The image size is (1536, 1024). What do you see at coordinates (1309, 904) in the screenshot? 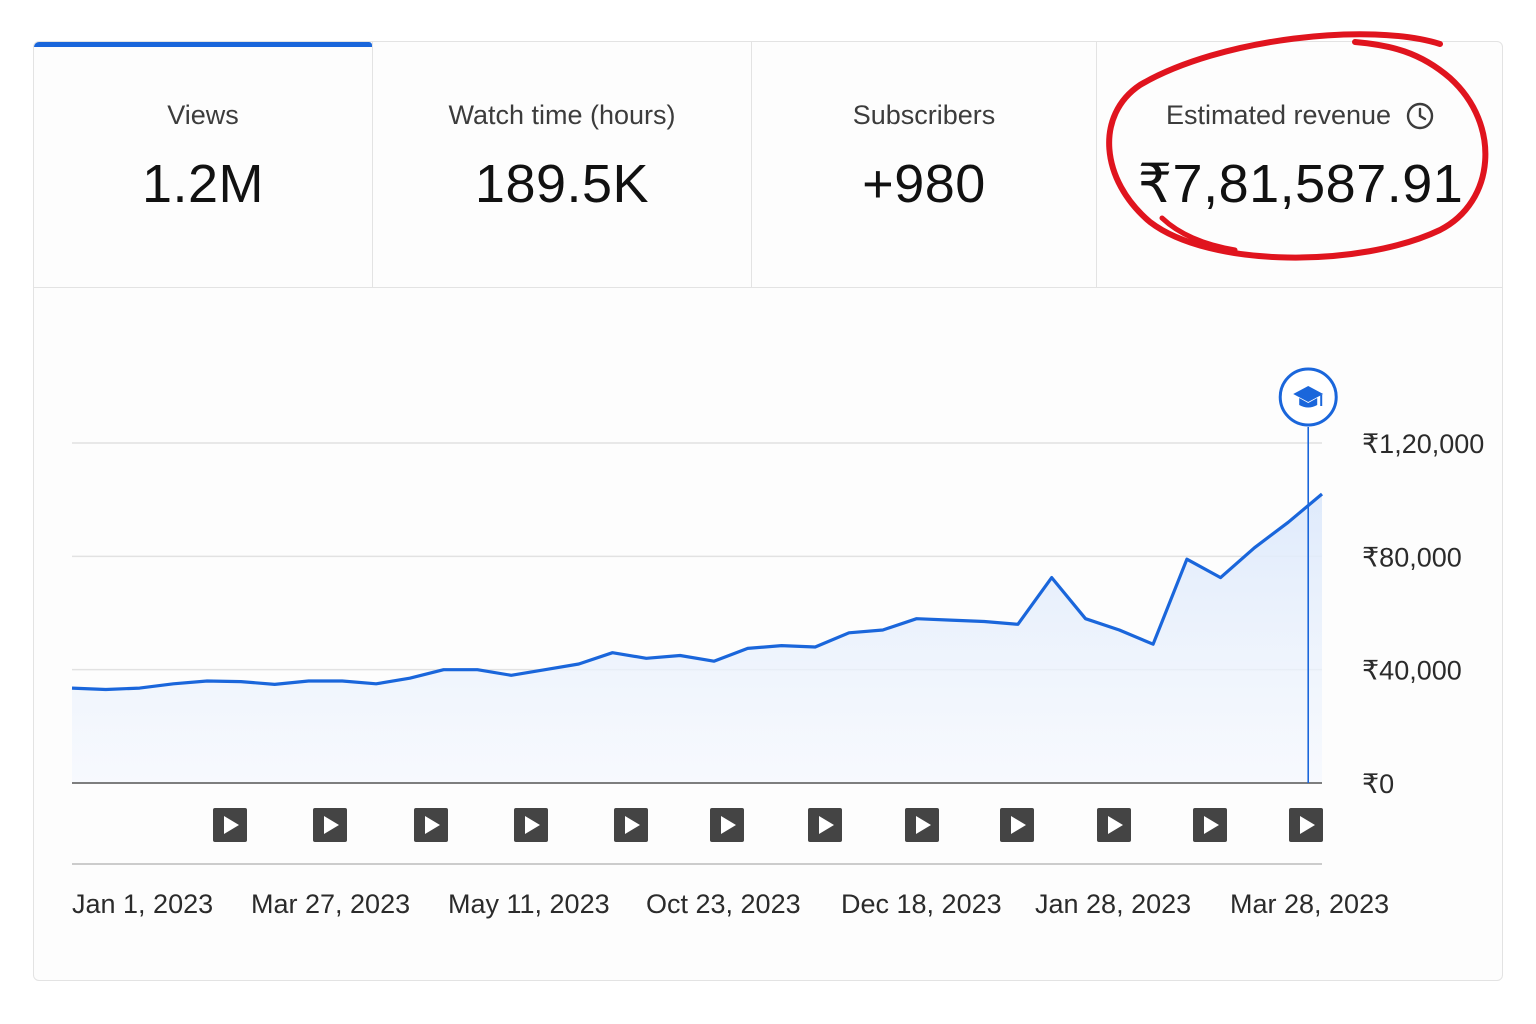
I see `x-tick-label: Mar 28, 2023` at bounding box center [1309, 904].